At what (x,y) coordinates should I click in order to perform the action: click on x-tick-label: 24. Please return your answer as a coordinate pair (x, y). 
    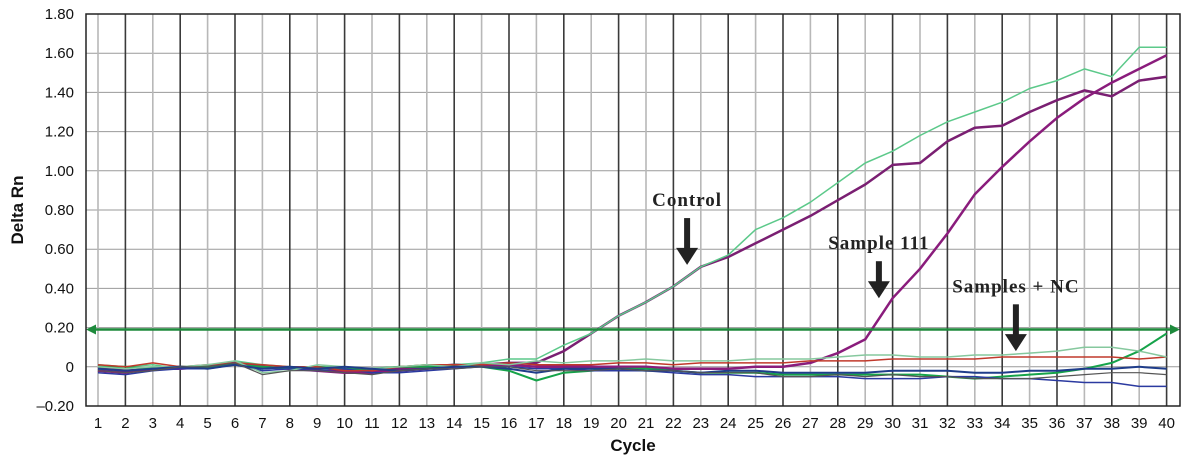
    Looking at the image, I should click on (728, 423).